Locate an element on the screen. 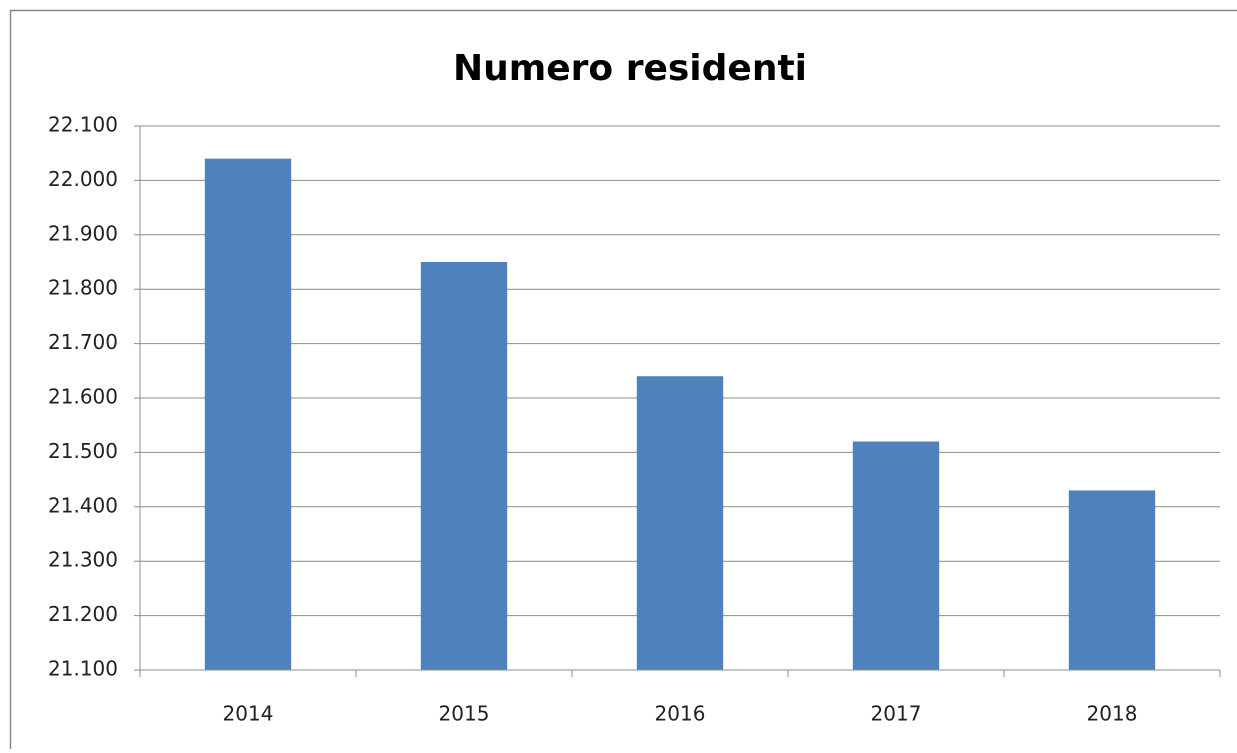 The width and height of the screenshot is (1237, 753). y-tick-label: 21.300 is located at coordinates (83, 560).